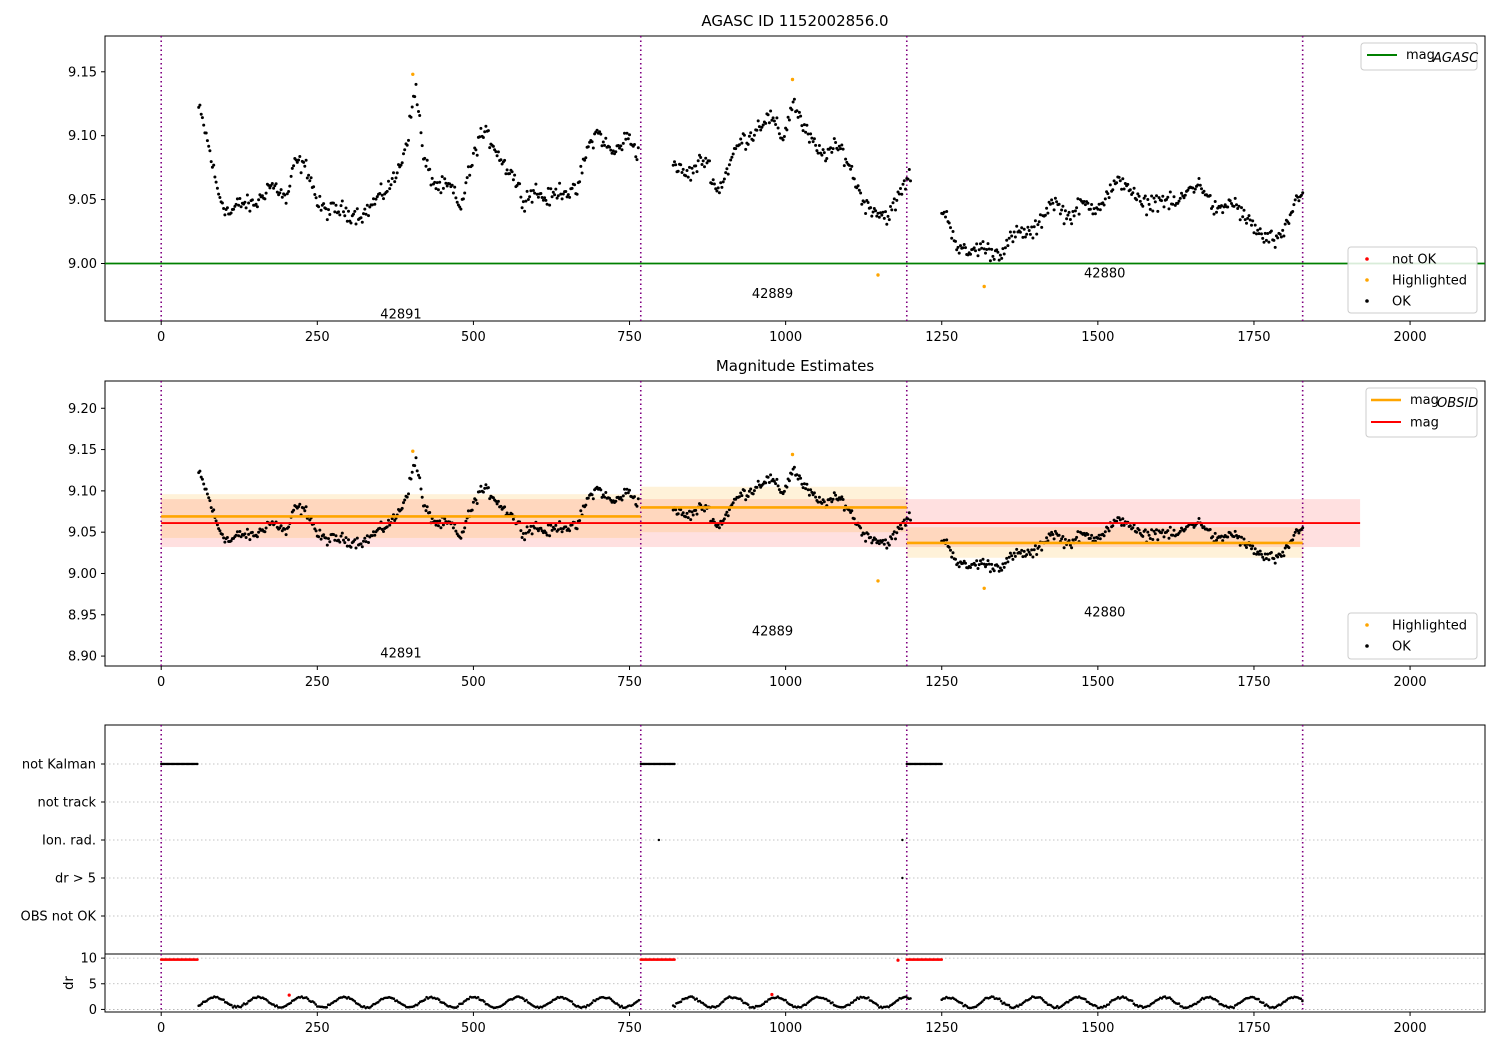 The image size is (1500, 1050). What do you see at coordinates (1455, 58) in the screenshot?
I see `legend-mag-agasc-subscript: AGASC` at bounding box center [1455, 58].